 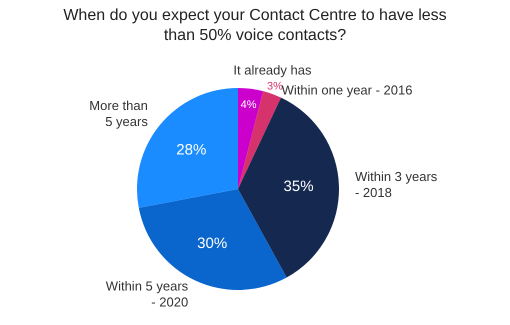 I want to click on data-label: 35%, so click(x=299, y=187).